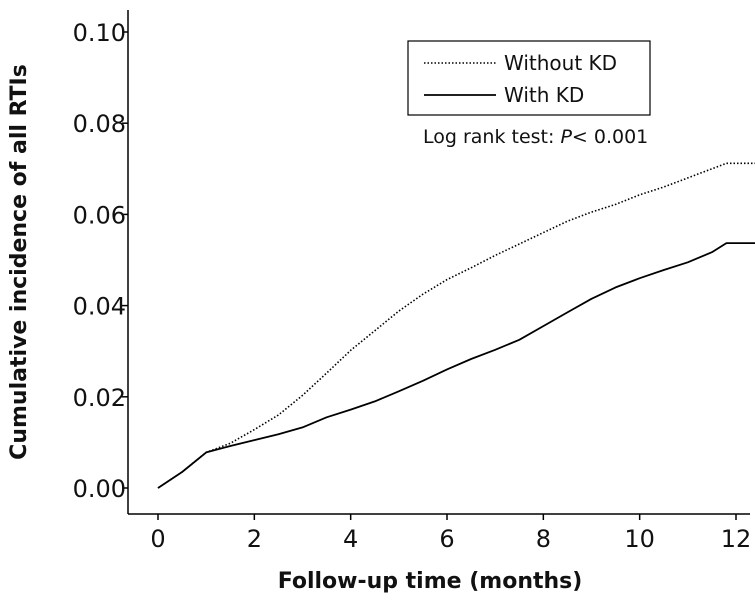 The image size is (755, 605). I want to click on x-tick-label-3: 6, so click(446, 539).